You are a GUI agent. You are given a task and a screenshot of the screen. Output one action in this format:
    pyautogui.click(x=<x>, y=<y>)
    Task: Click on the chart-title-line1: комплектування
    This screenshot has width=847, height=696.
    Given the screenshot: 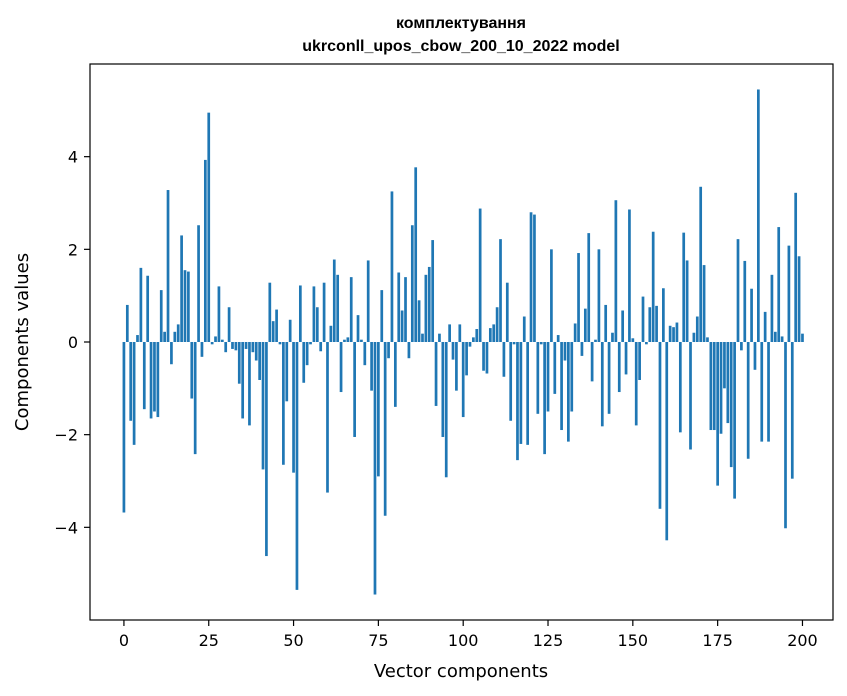 What is the action you would take?
    pyautogui.click(x=461, y=23)
    